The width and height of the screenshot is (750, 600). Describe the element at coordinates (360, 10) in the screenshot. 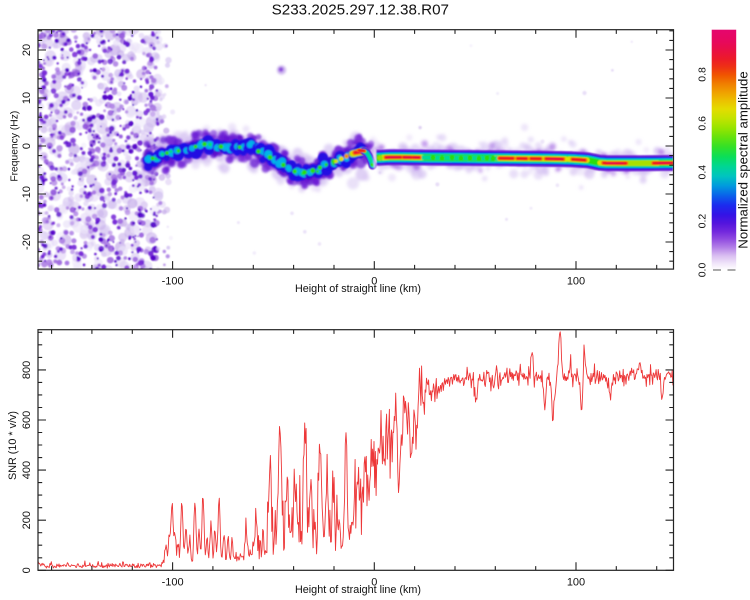

I see `svg-text: S233.2025.297.12.38.R07` at that location.